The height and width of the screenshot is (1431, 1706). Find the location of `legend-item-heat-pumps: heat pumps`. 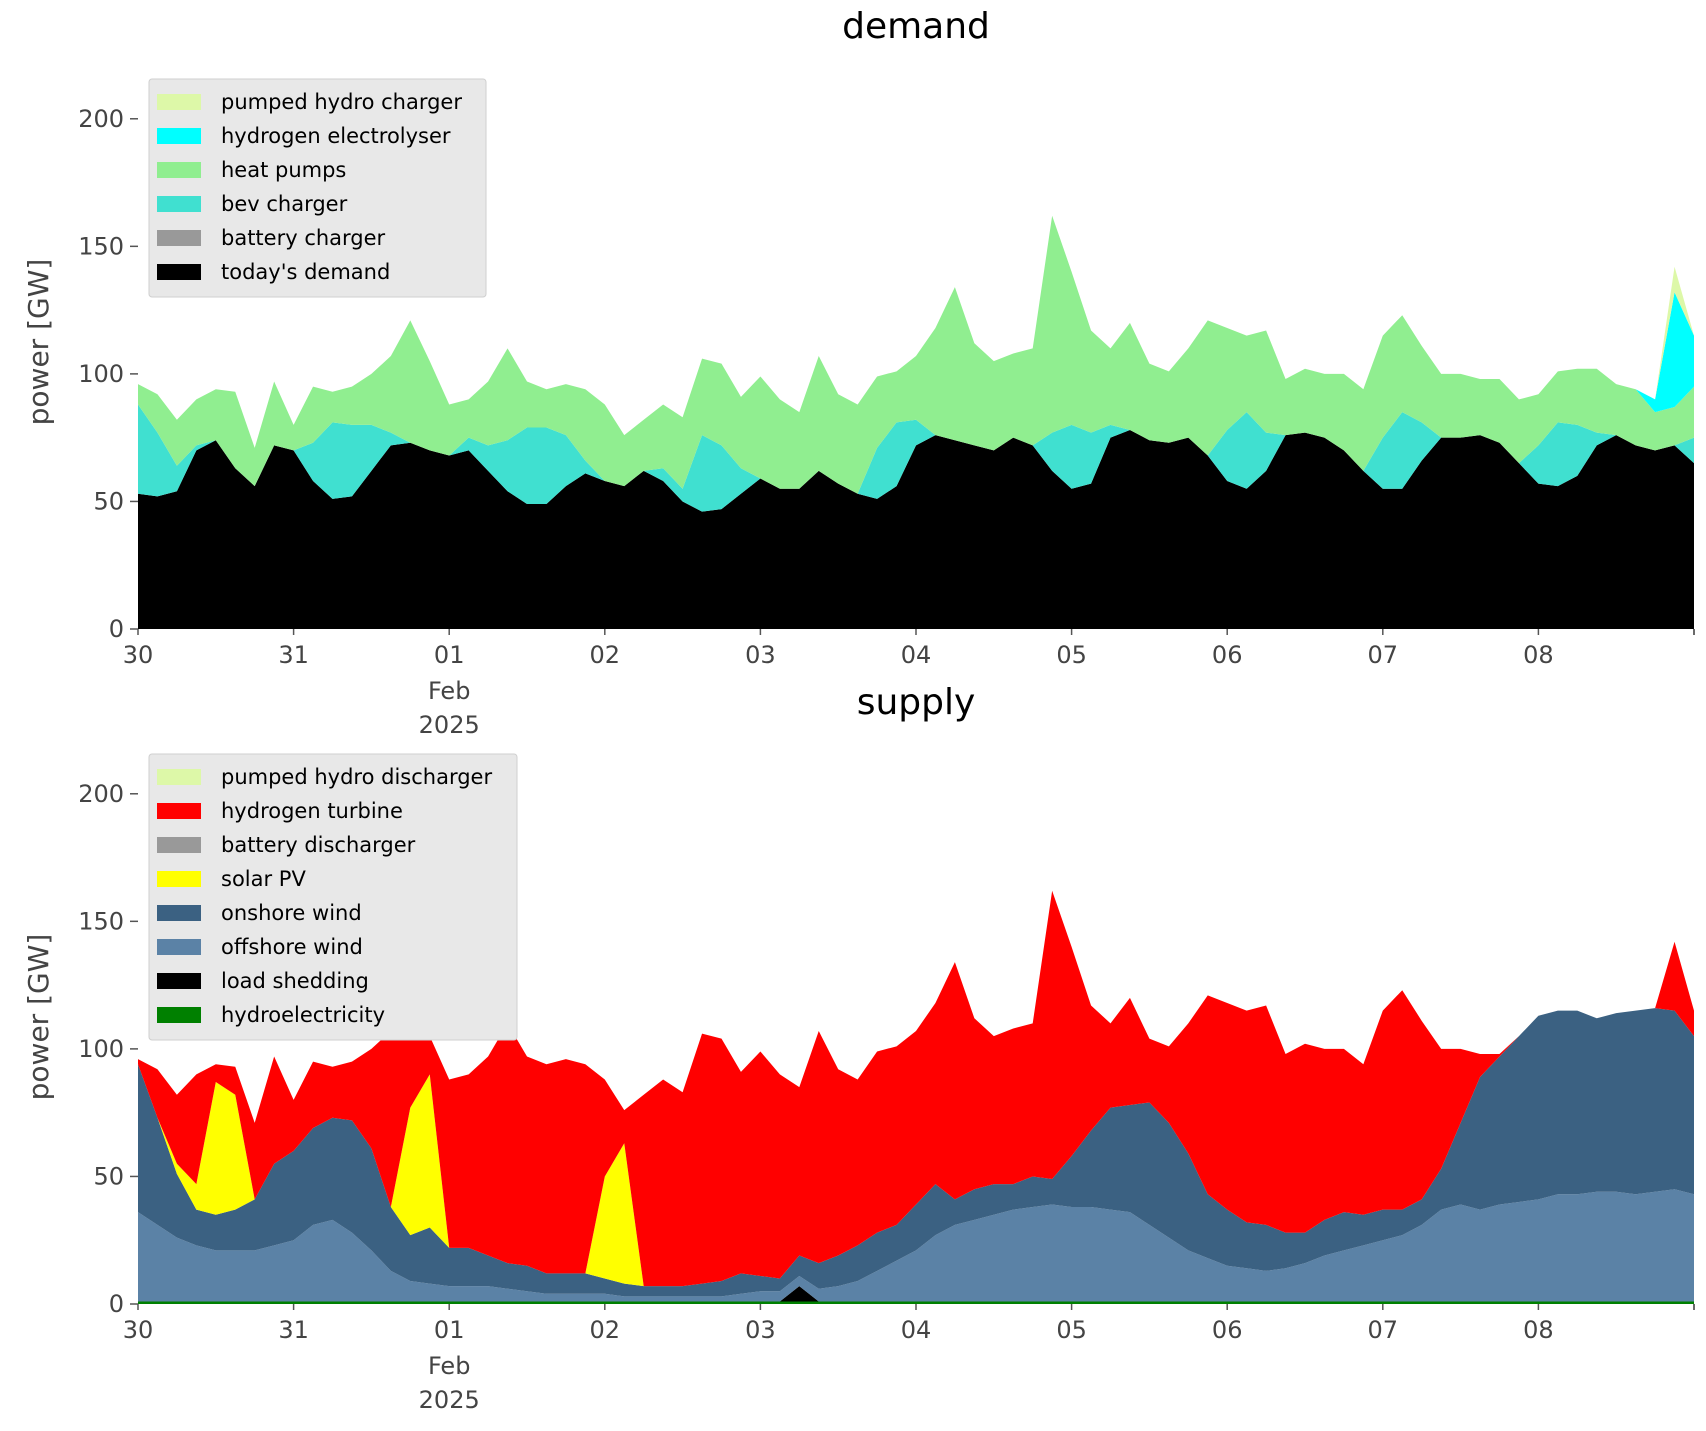

legend-item-heat-pumps: heat pumps is located at coordinates (251, 170).